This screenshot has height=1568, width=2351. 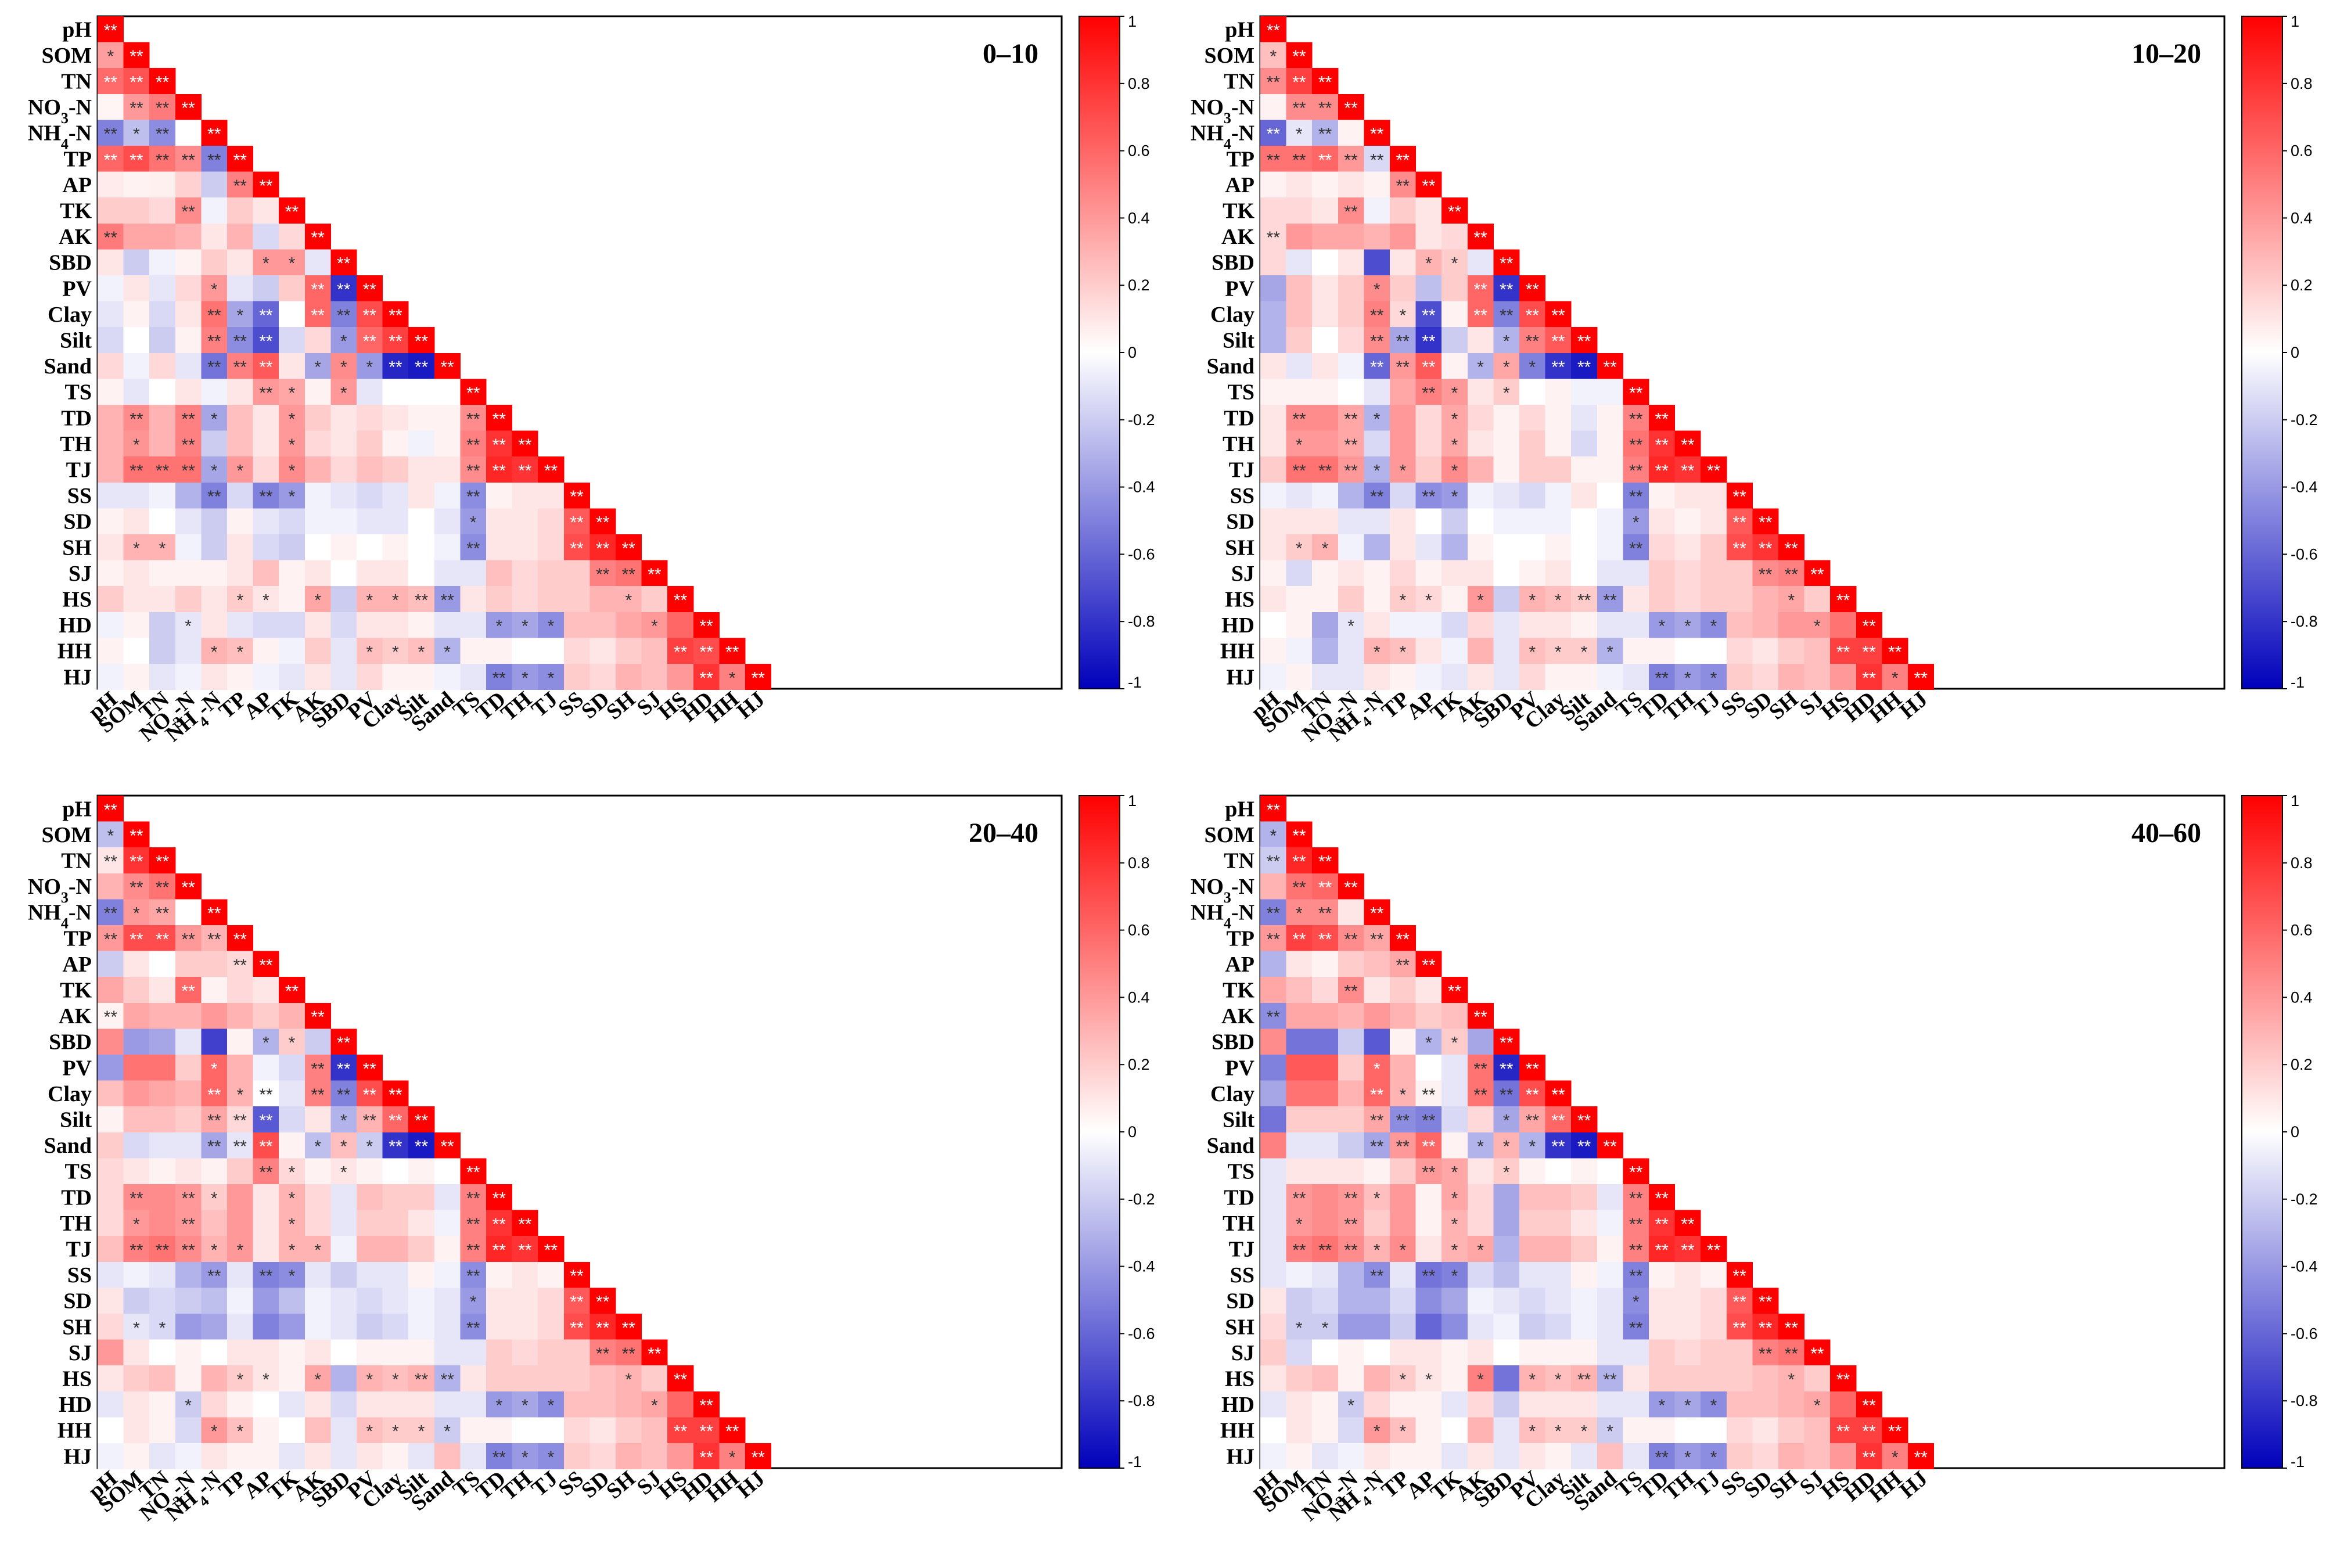 I want to click on row-label: HH, so click(x=74, y=1431).